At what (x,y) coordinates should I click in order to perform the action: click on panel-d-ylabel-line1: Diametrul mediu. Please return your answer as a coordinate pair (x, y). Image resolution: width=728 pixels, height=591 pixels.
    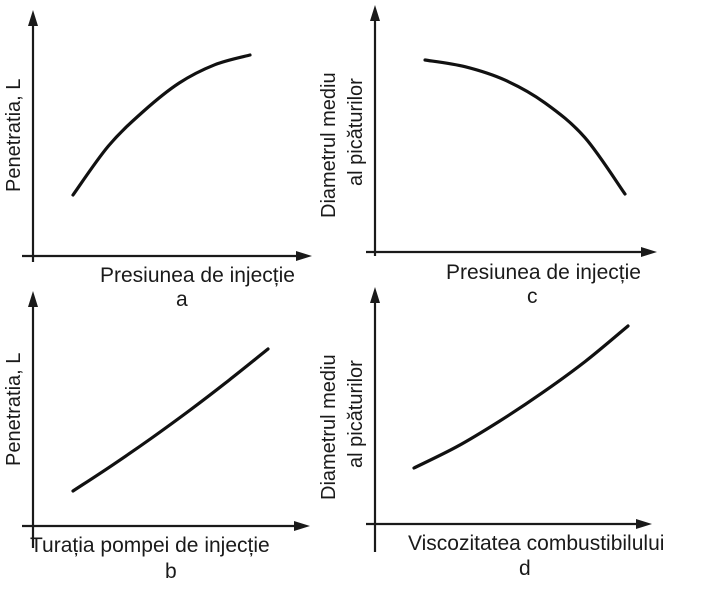
    Looking at the image, I should click on (329, 427).